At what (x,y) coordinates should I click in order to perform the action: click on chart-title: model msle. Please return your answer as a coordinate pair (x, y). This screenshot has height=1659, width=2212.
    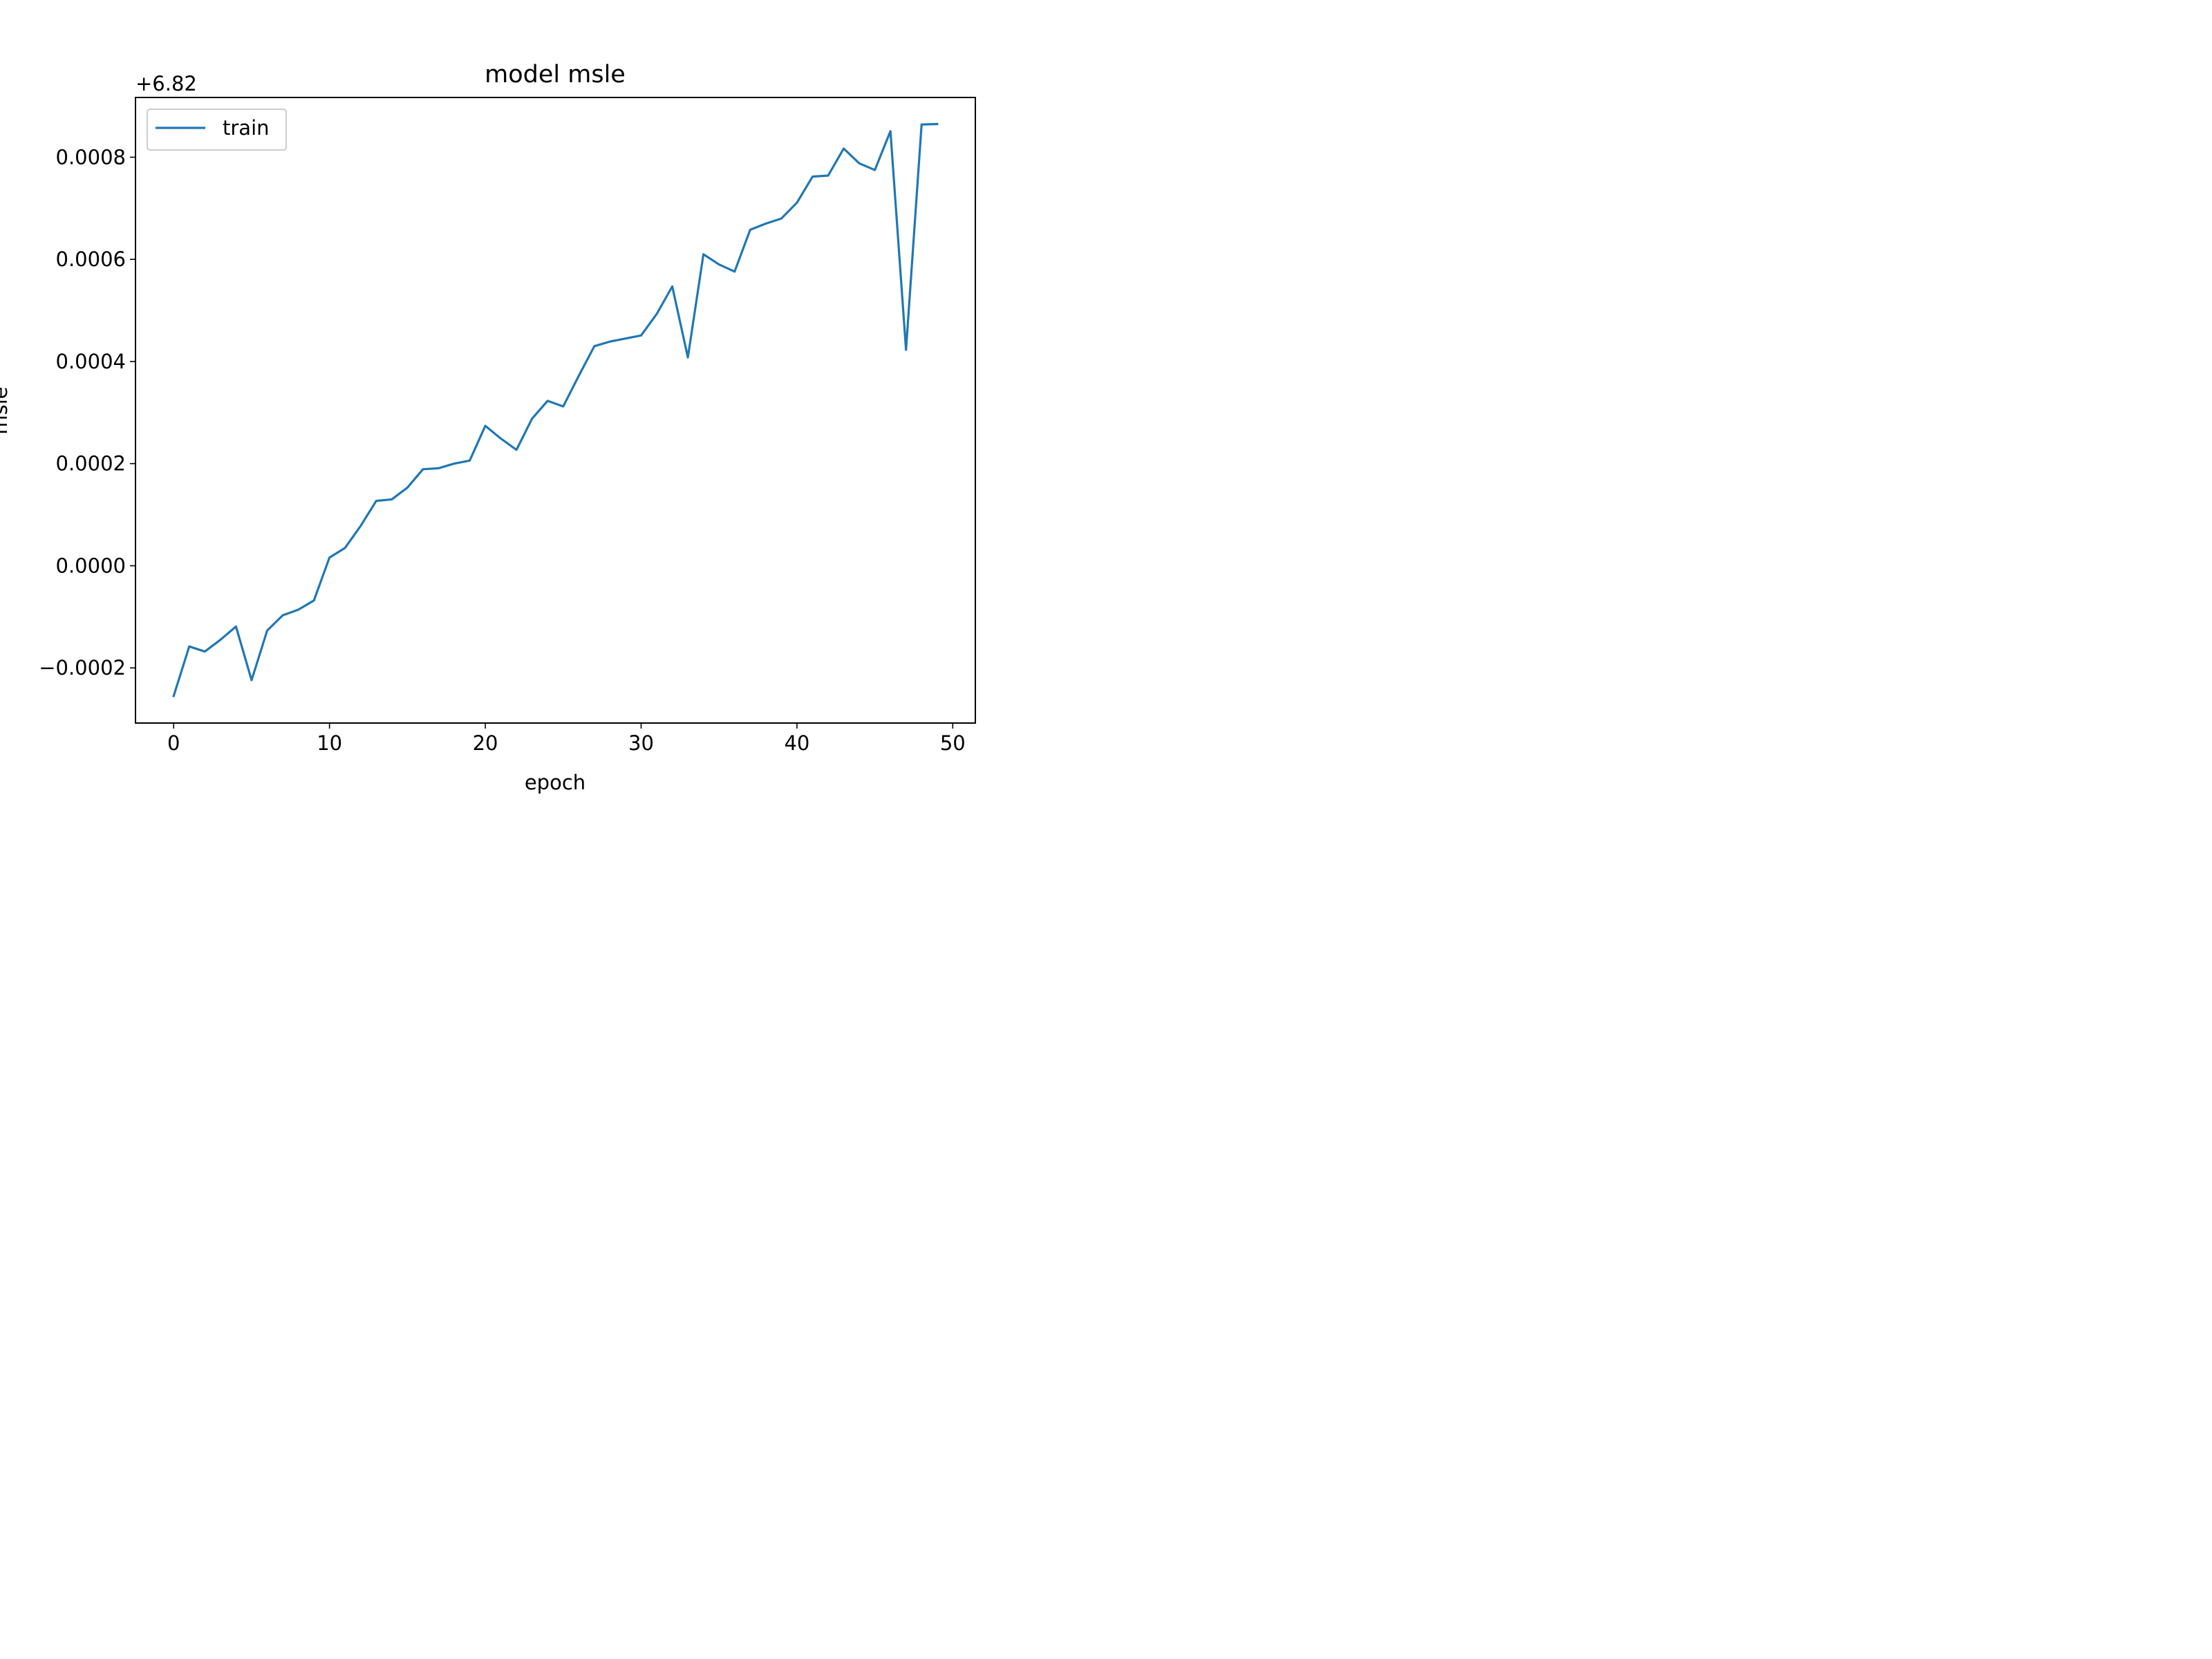
    Looking at the image, I should click on (555, 74).